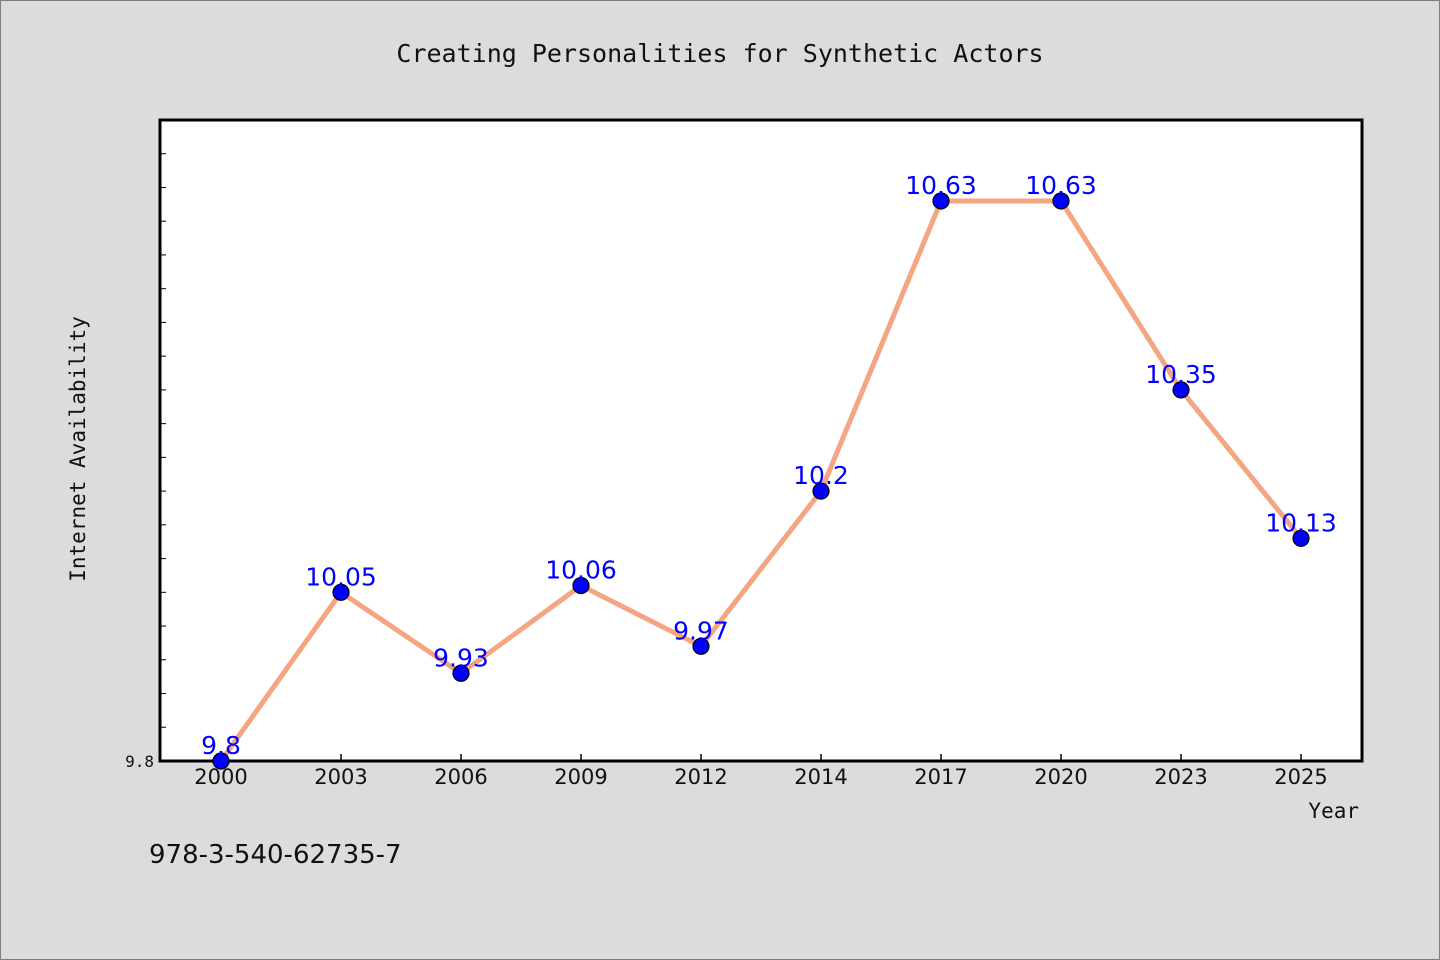  I want to click on y-axis-label: Internet Availability, so click(78, 449).